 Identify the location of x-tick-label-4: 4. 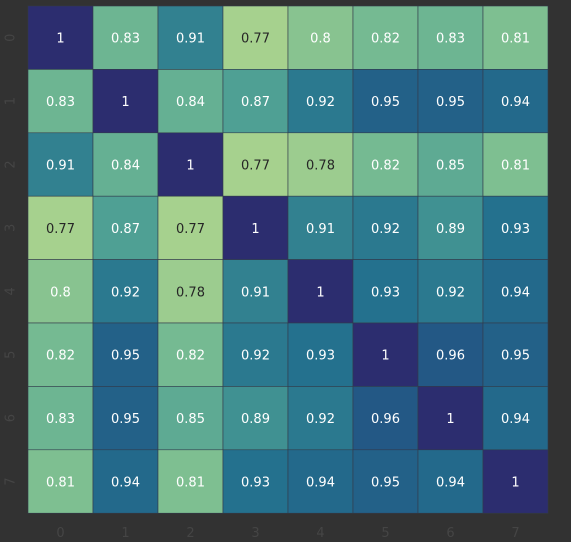
(320, 533).